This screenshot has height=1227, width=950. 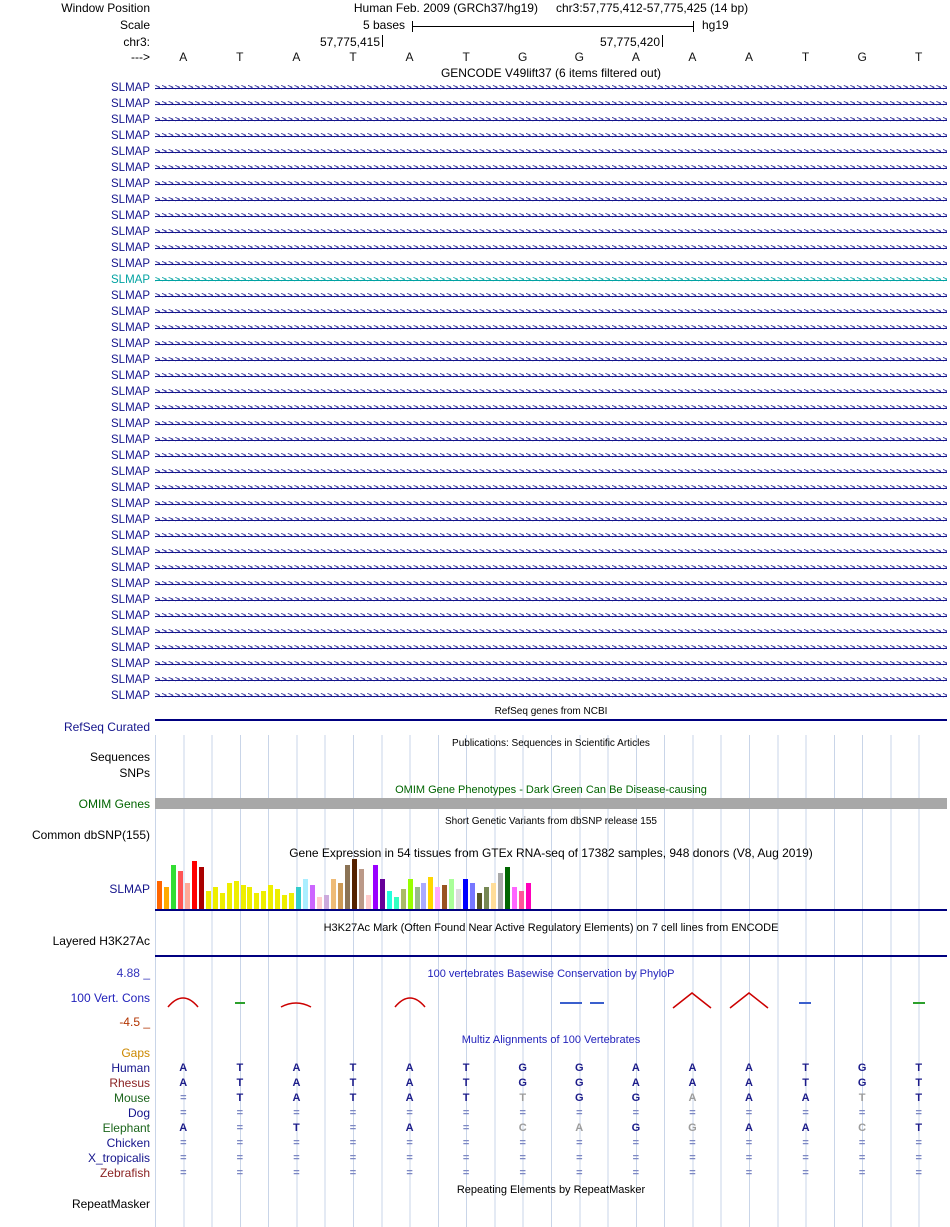 I want to click on conservation-track-label: 100 Vert. Cons, so click(x=110, y=998).